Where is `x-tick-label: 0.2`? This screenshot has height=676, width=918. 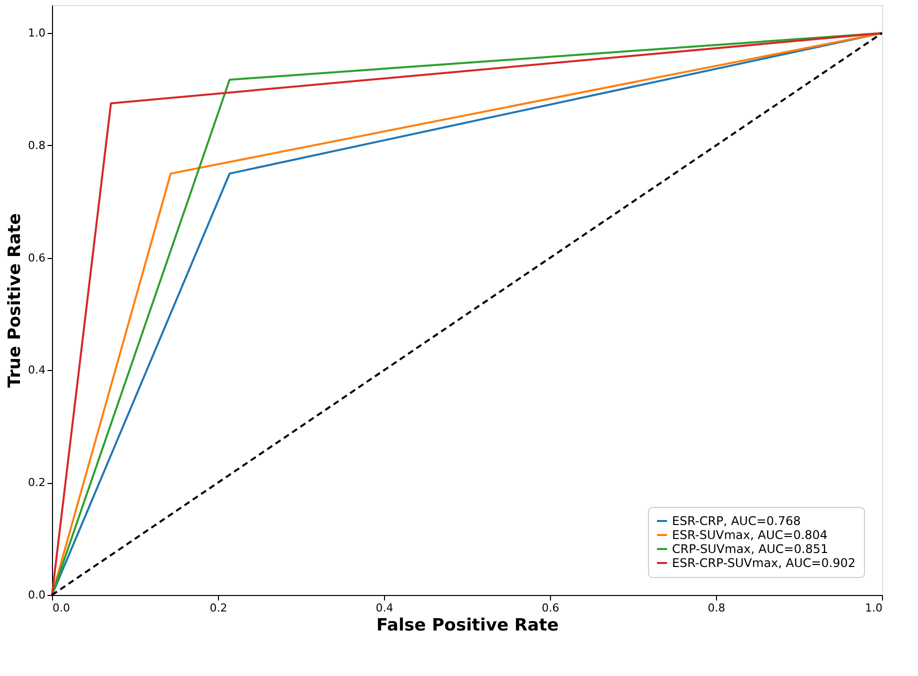 x-tick-label: 0.2 is located at coordinates (219, 608).